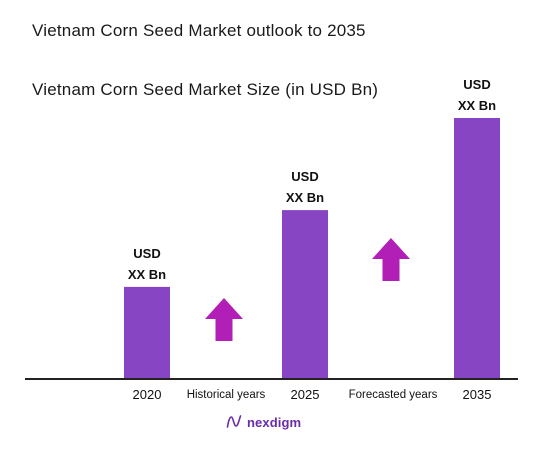 The image size is (542, 449). I want to click on forecasted-years-label: Forecasted years, so click(393, 395).